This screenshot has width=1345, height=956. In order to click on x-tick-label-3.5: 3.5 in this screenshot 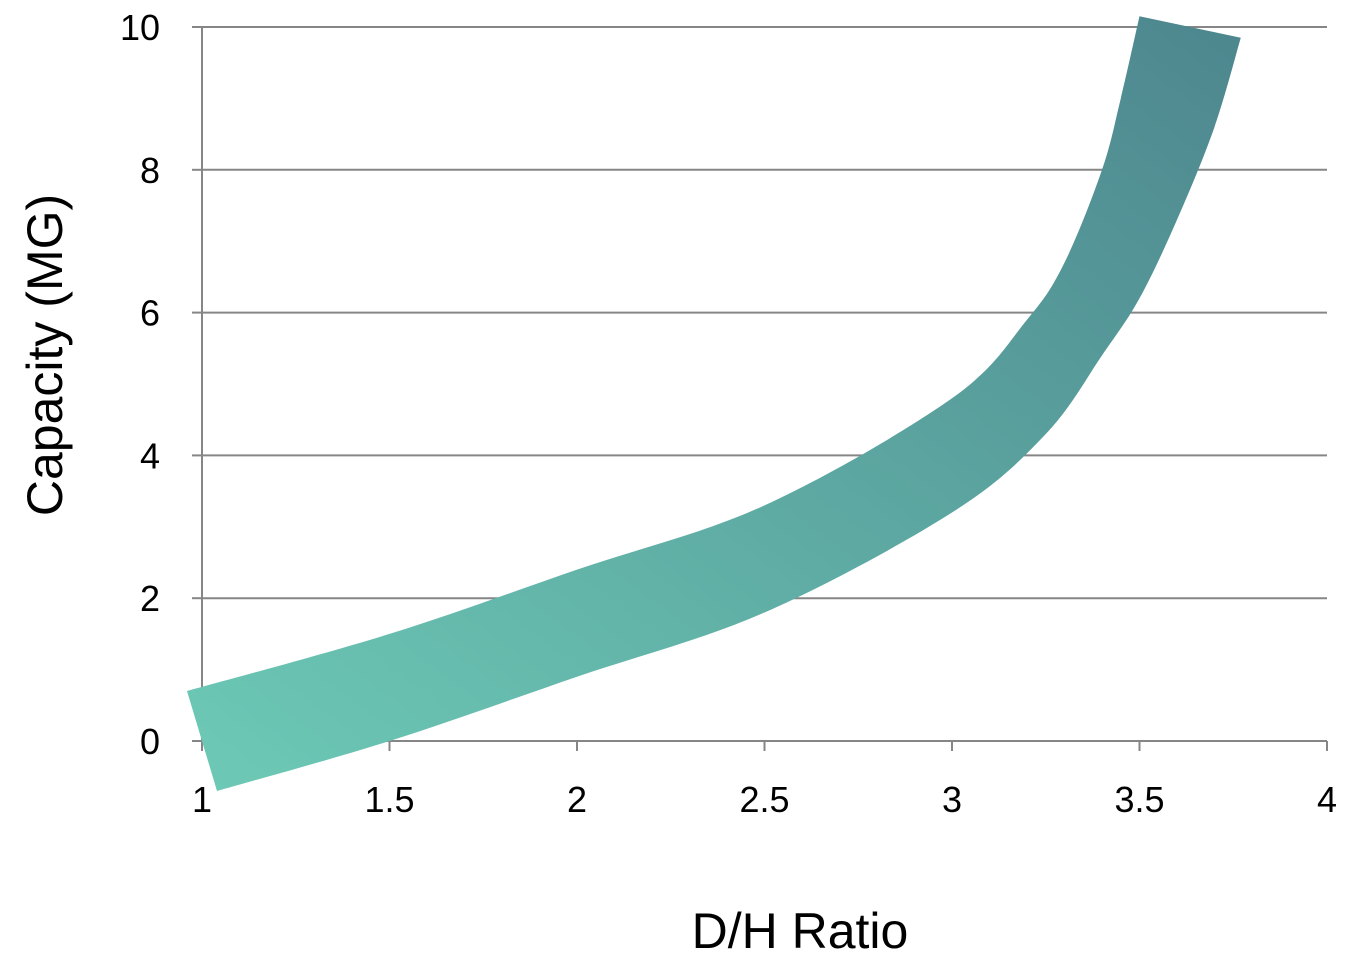, I will do `click(1139, 799)`.